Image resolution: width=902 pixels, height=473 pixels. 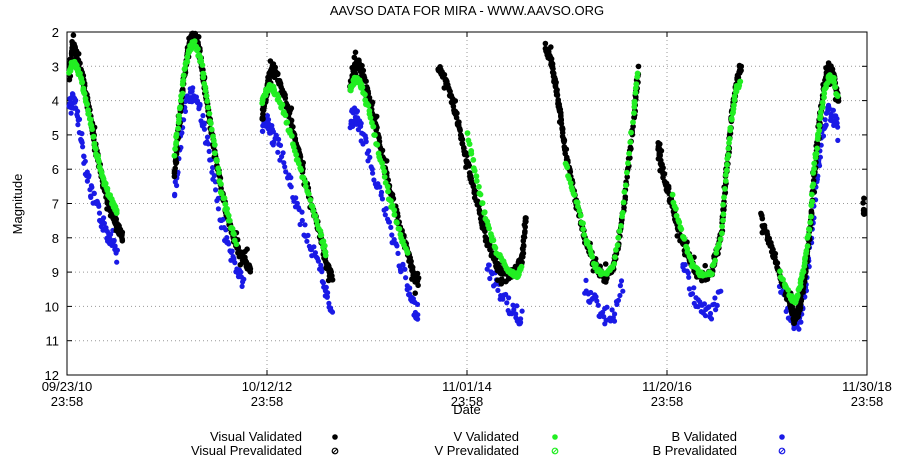 I want to click on legend-marker-hatch, so click(x=555, y=451).